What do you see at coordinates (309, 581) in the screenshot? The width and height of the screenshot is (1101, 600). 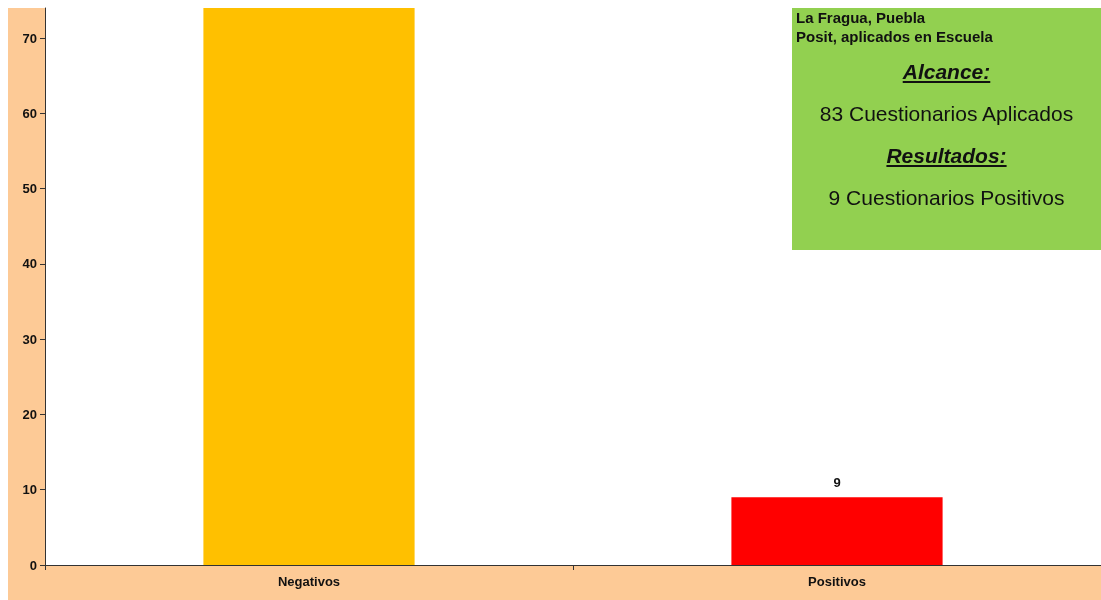 I see `x-tick-label: Negativos` at bounding box center [309, 581].